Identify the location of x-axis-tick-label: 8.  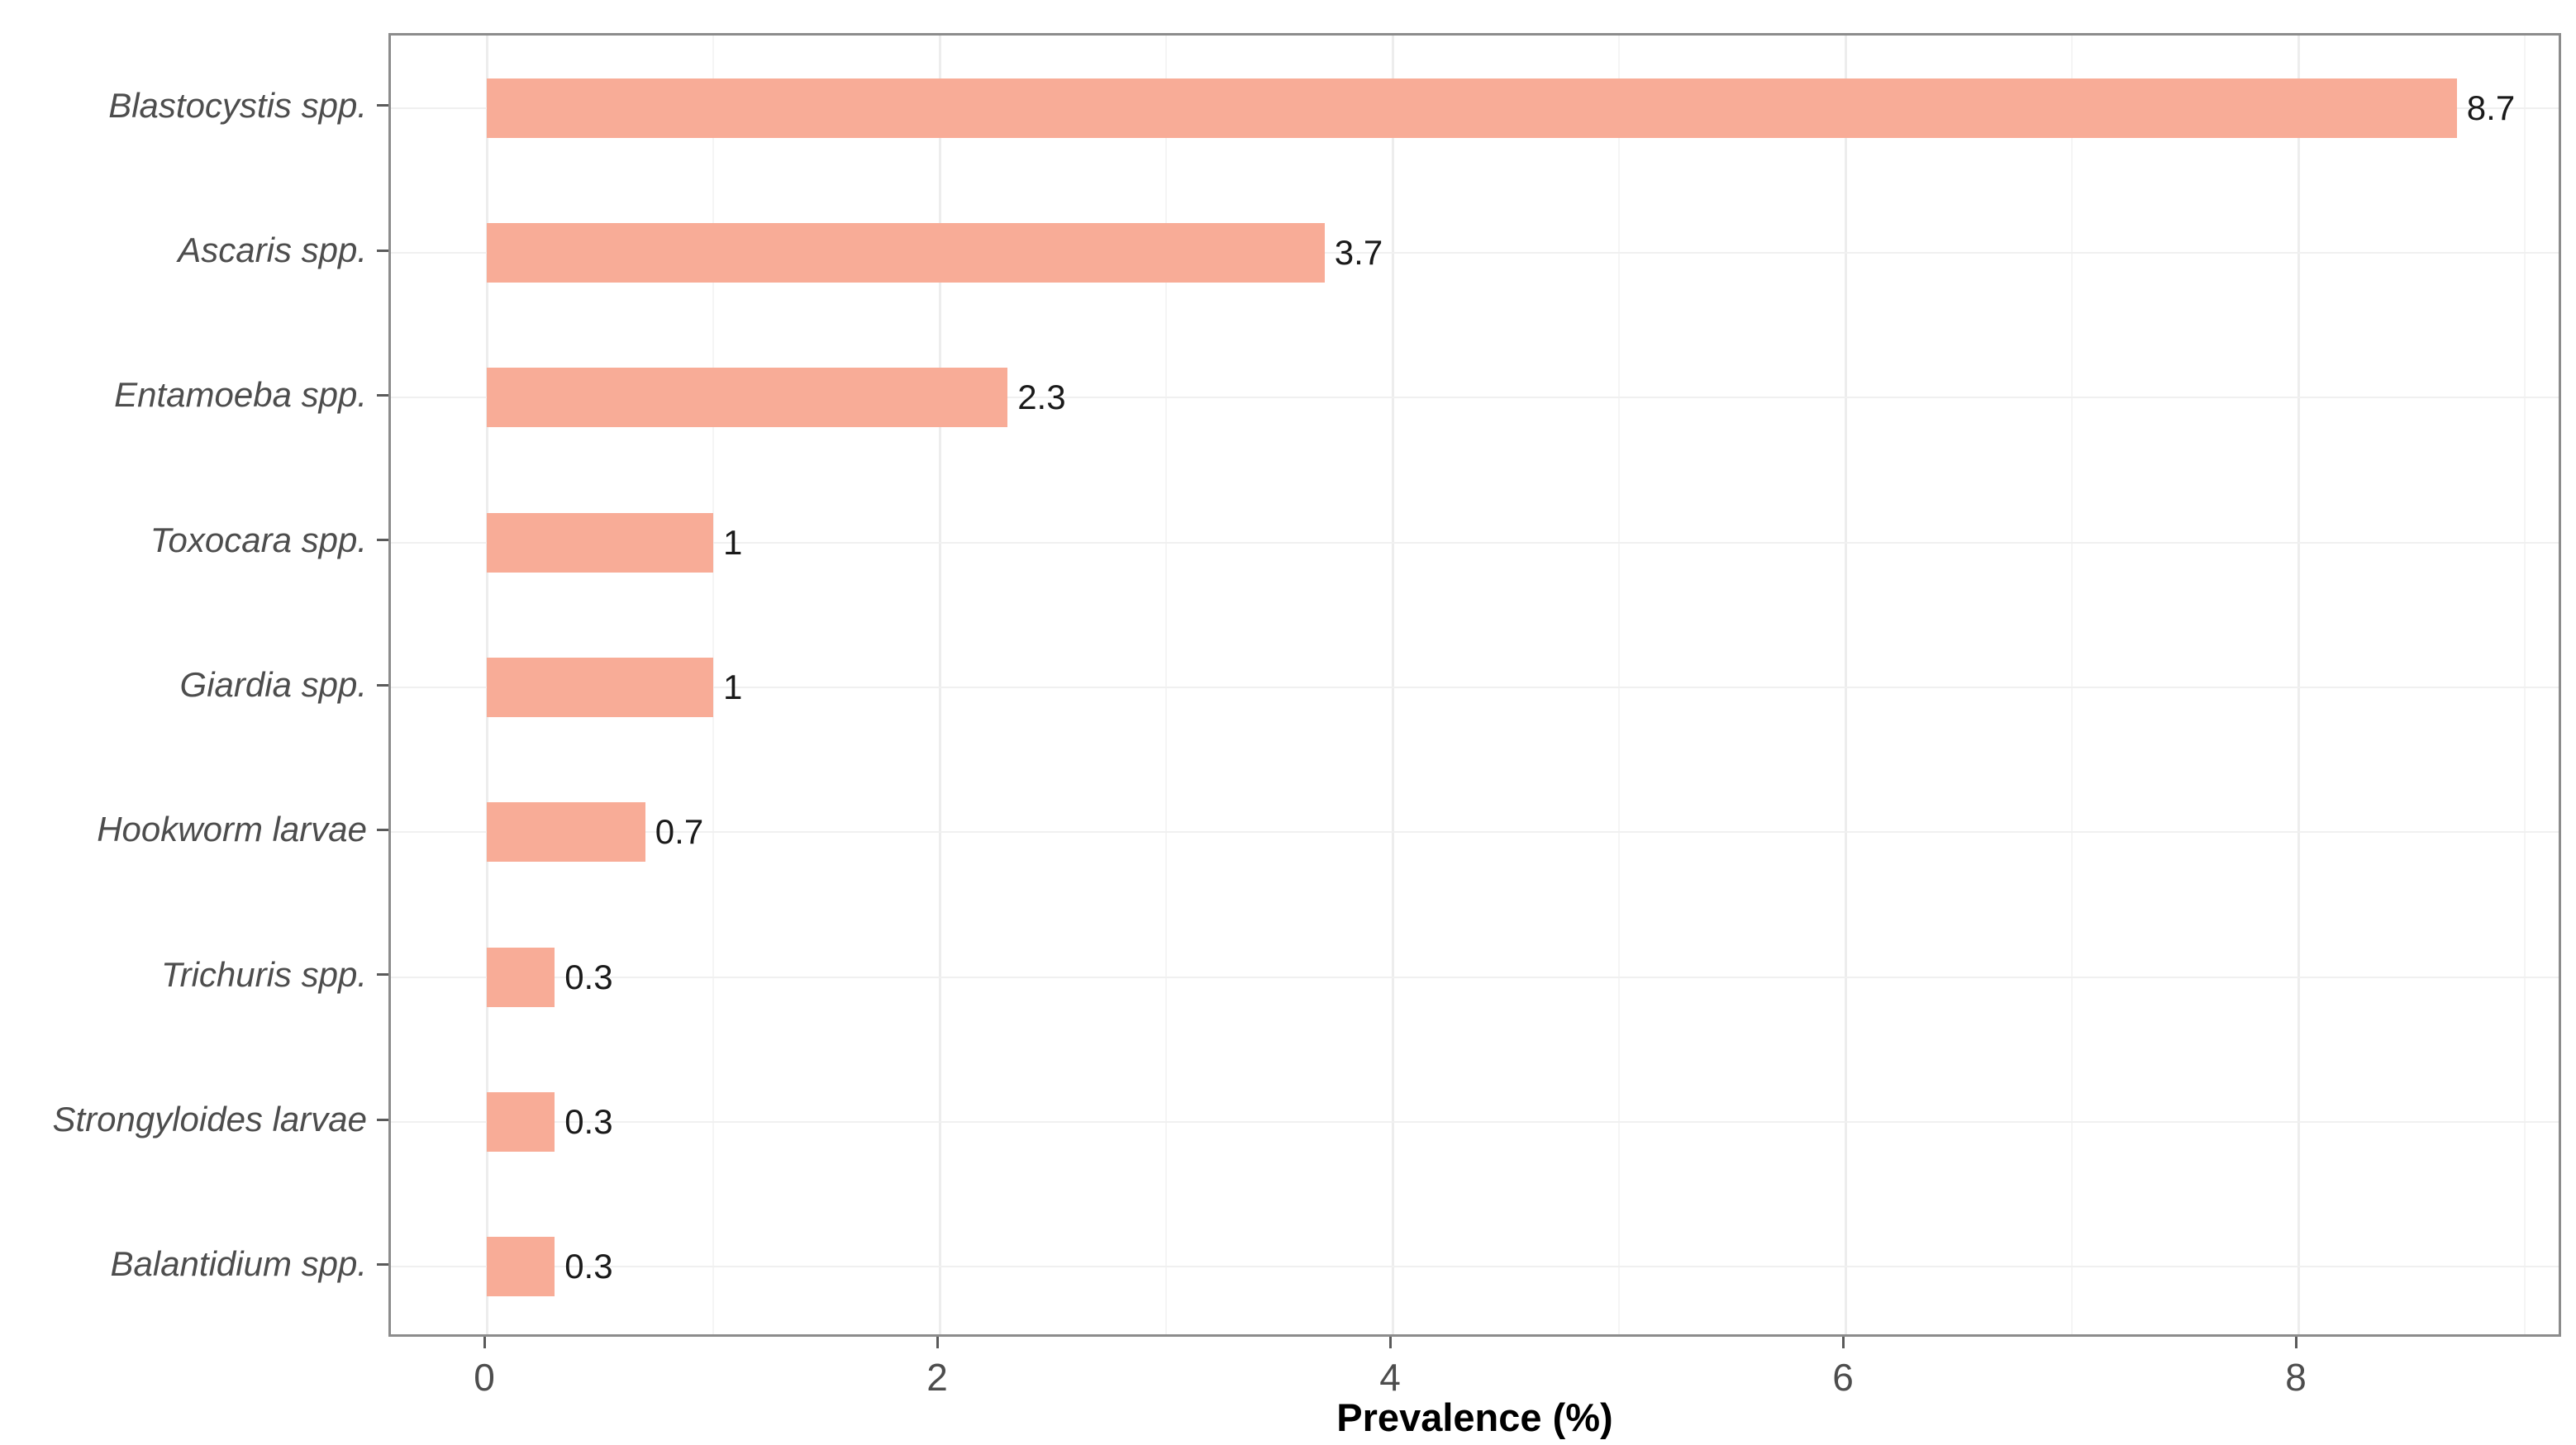
(2296, 1377).